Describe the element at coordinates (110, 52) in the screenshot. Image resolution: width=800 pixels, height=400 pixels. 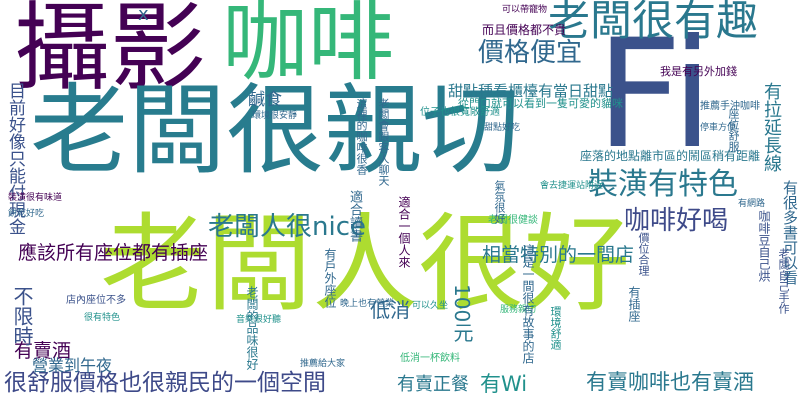
I see `word-shying: 攝影` at that location.